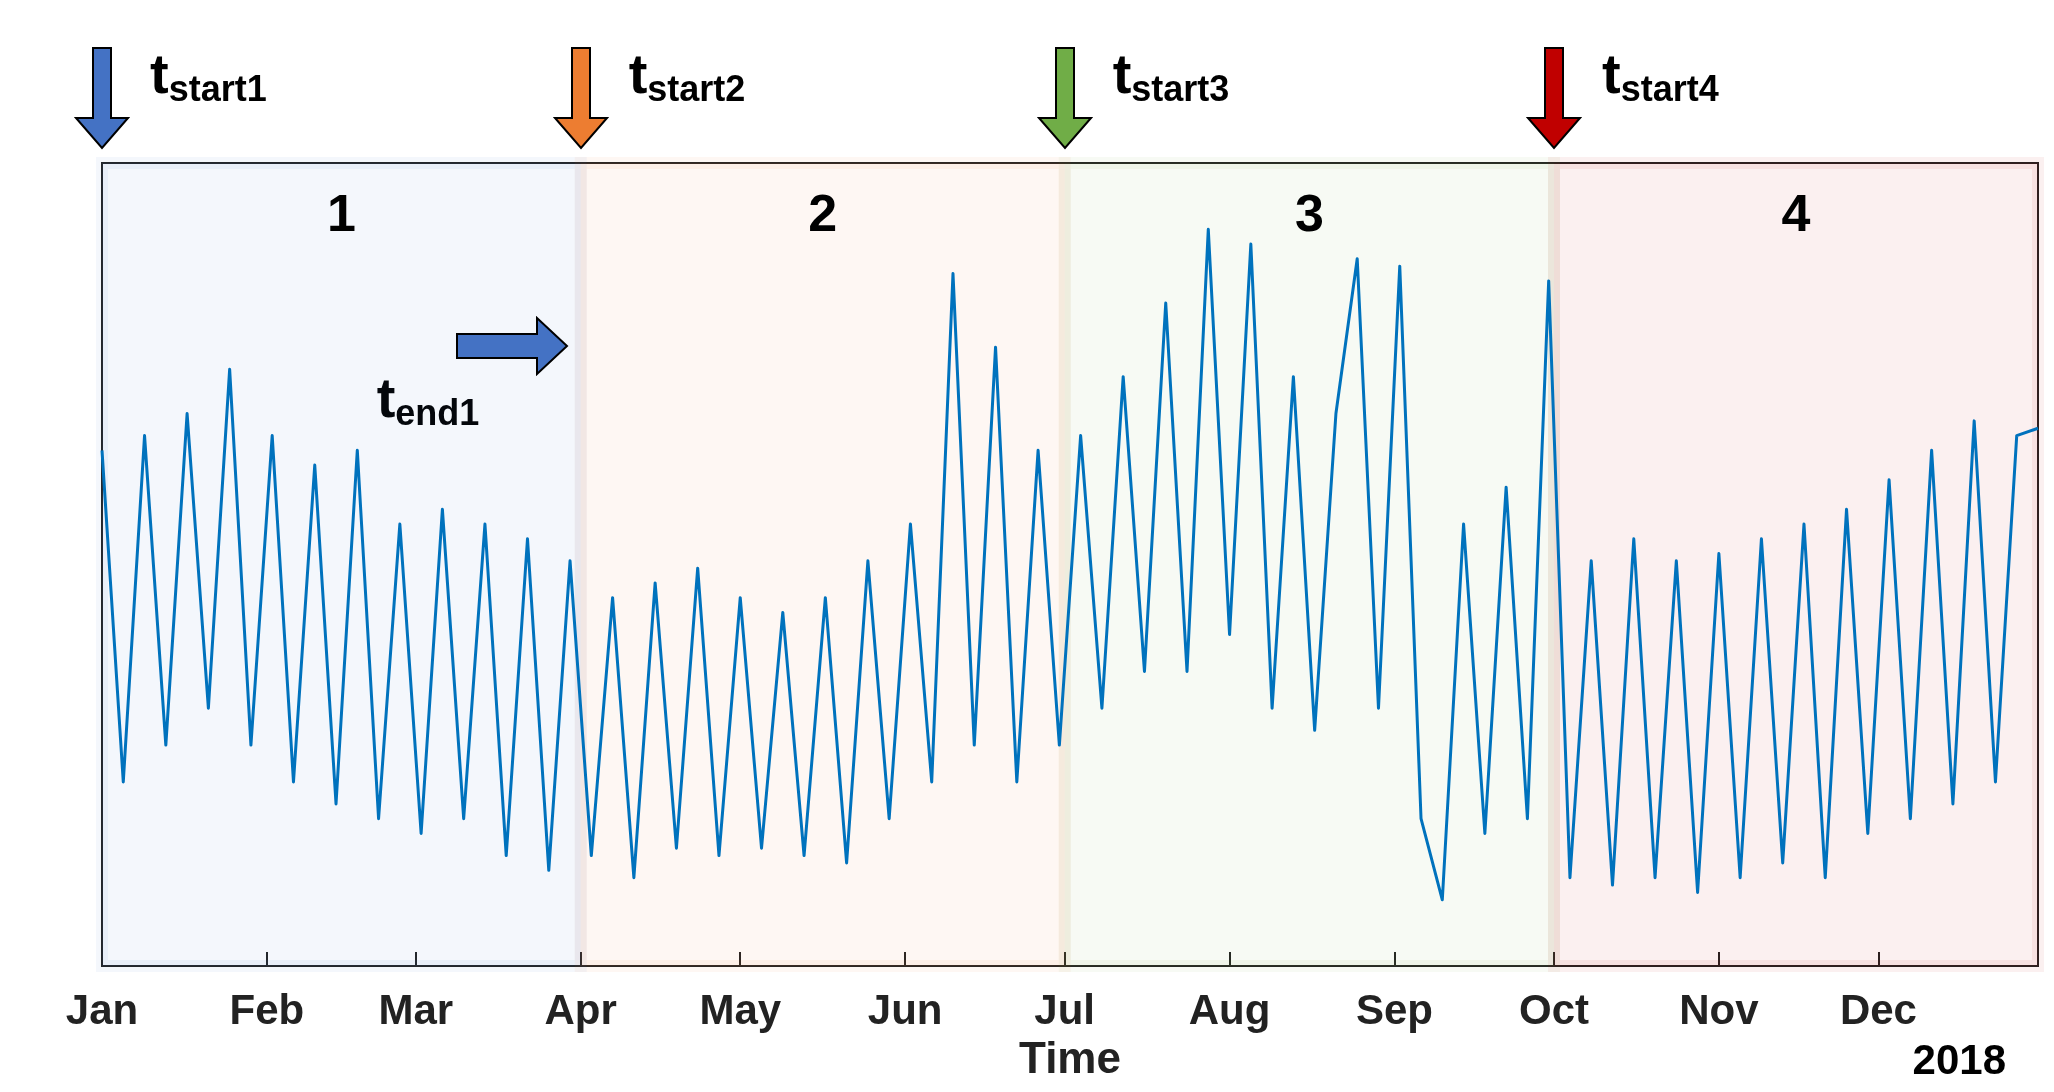 The height and width of the screenshot is (1092, 2054). What do you see at coordinates (1554, 1009) in the screenshot?
I see `x-tick-label: Oct` at bounding box center [1554, 1009].